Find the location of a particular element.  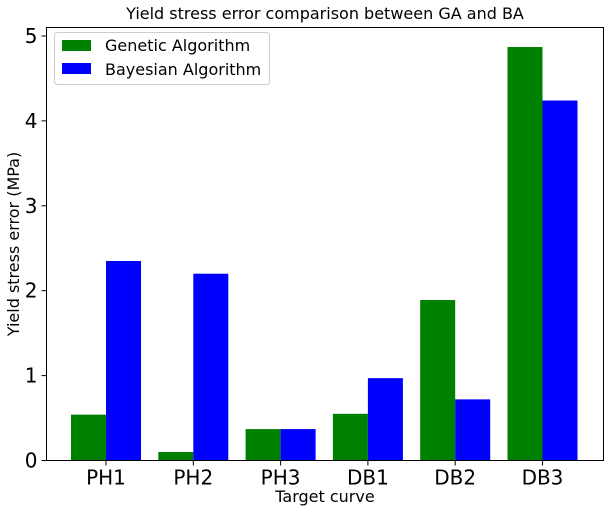

x-tick-label-db2: DB2 is located at coordinates (455, 478).